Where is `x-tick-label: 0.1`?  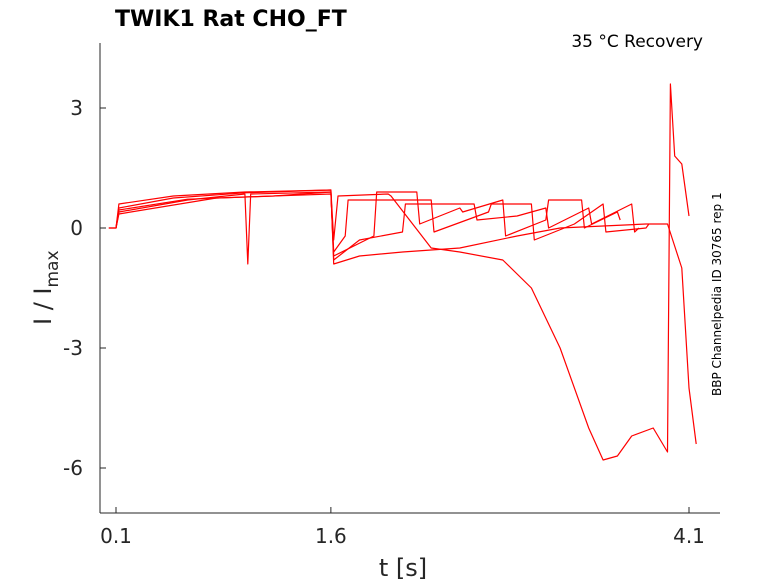 x-tick-label: 0.1 is located at coordinates (116, 536).